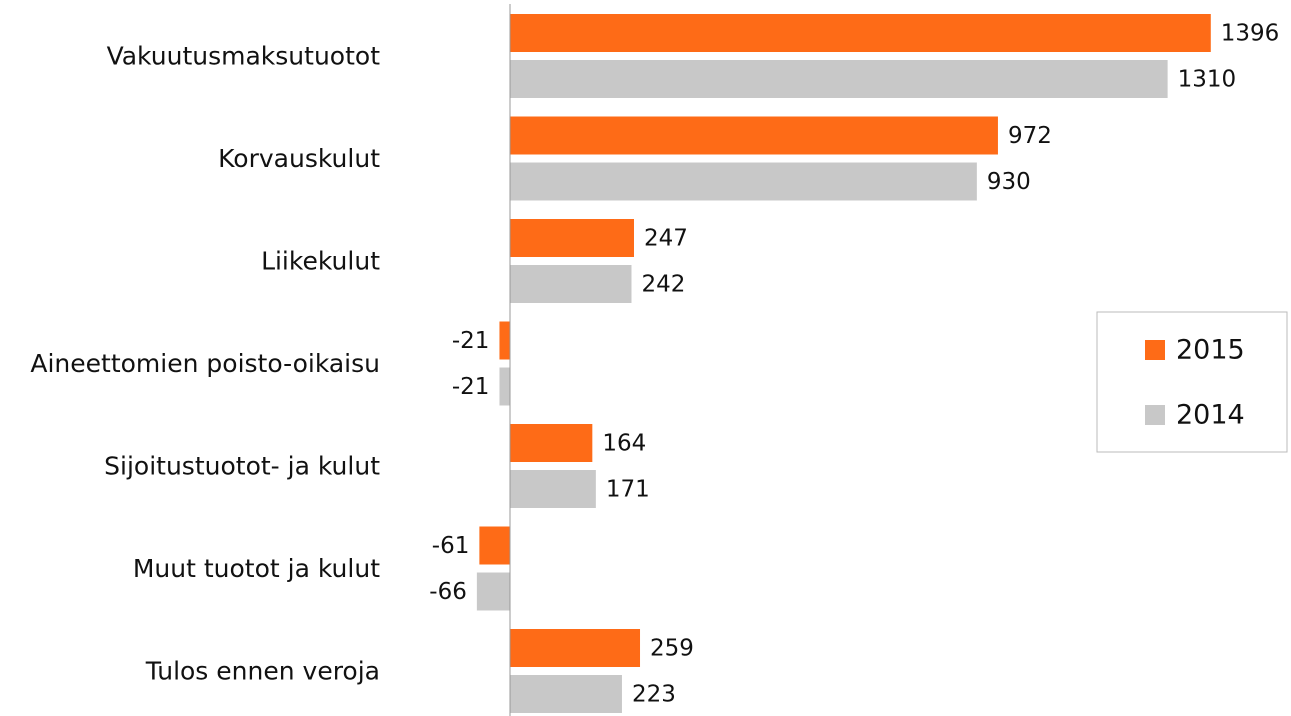  Describe the element at coordinates (205, 363) in the screenshot. I see `category-label: Aineettomien poisto-oikaisu` at that location.